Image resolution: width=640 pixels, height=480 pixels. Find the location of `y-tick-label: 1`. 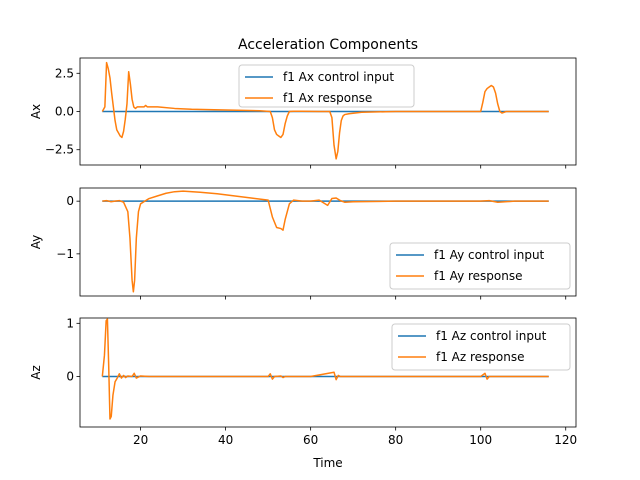

y-tick-label: 1 is located at coordinates (70, 323).